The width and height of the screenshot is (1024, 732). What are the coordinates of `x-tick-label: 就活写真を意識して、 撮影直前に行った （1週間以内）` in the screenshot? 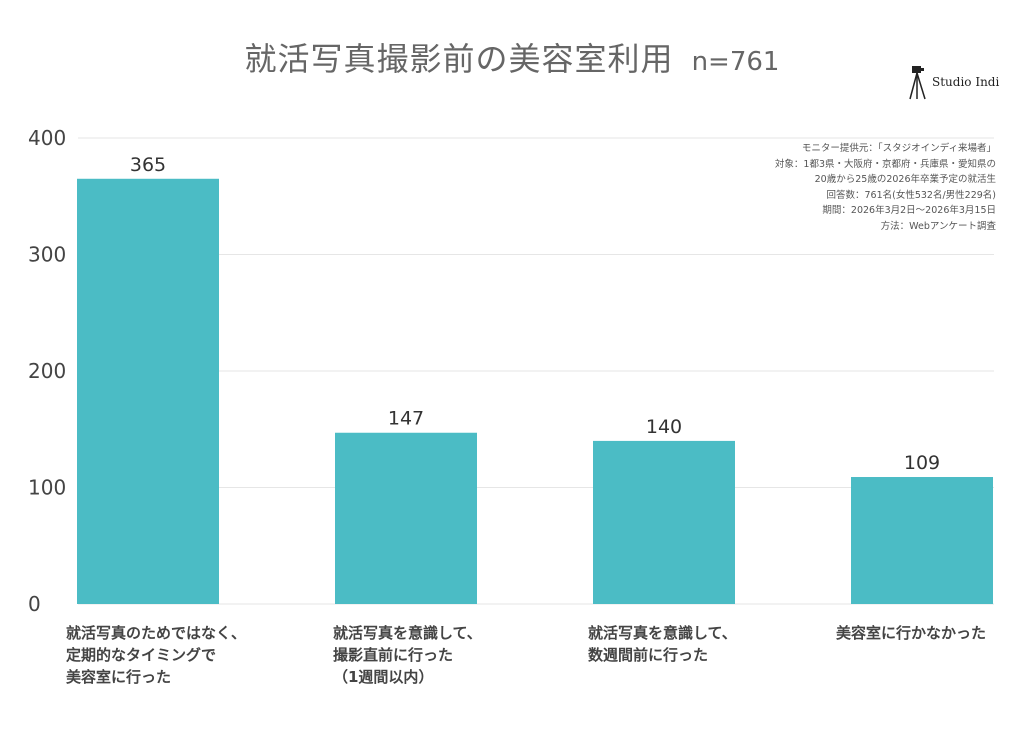 It's located at (407, 655).